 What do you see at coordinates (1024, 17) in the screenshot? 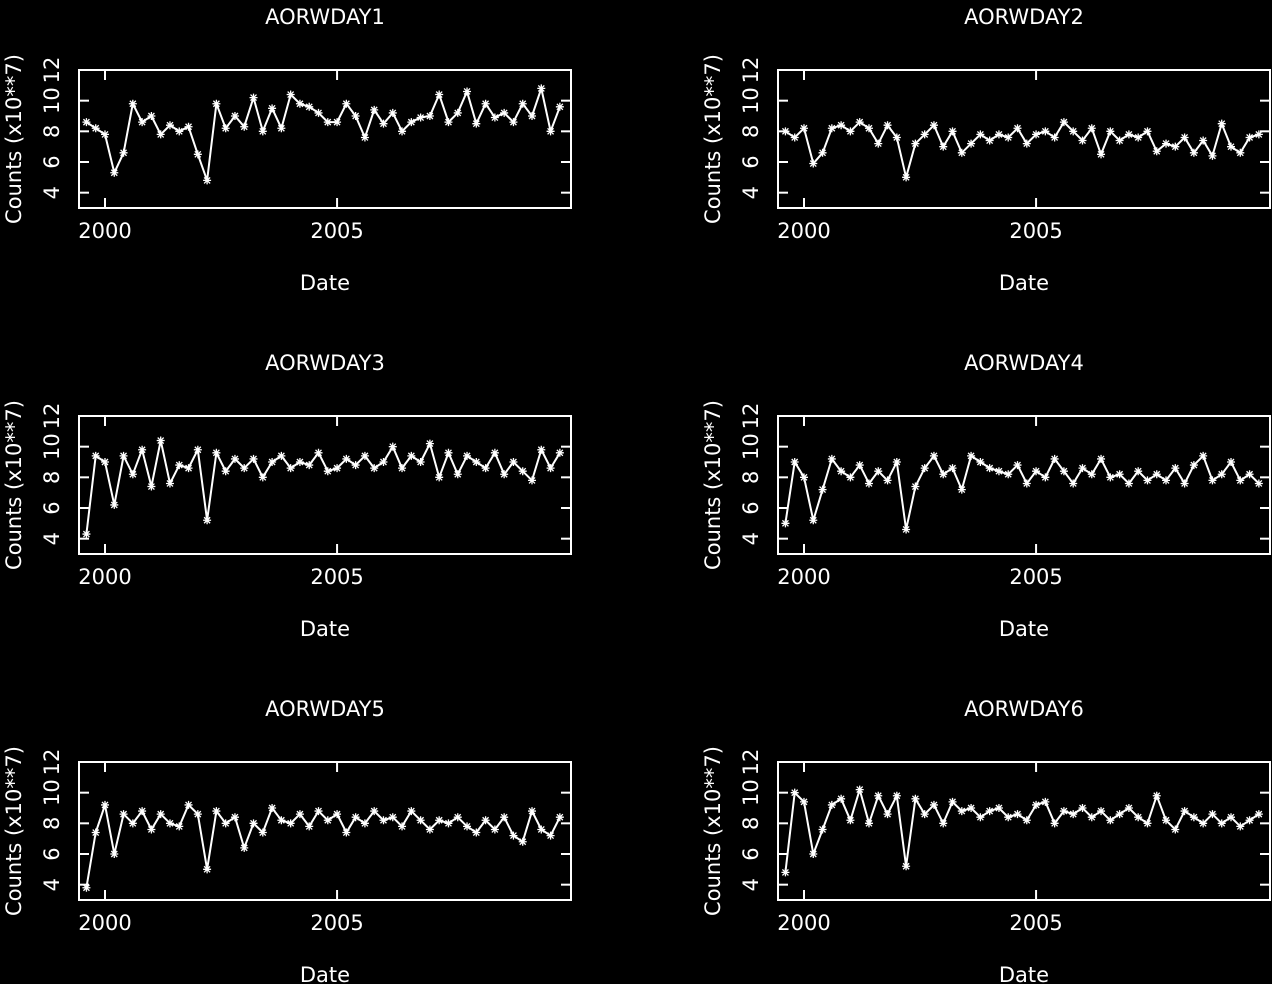
I see `chart-title: AORWDAY2` at bounding box center [1024, 17].